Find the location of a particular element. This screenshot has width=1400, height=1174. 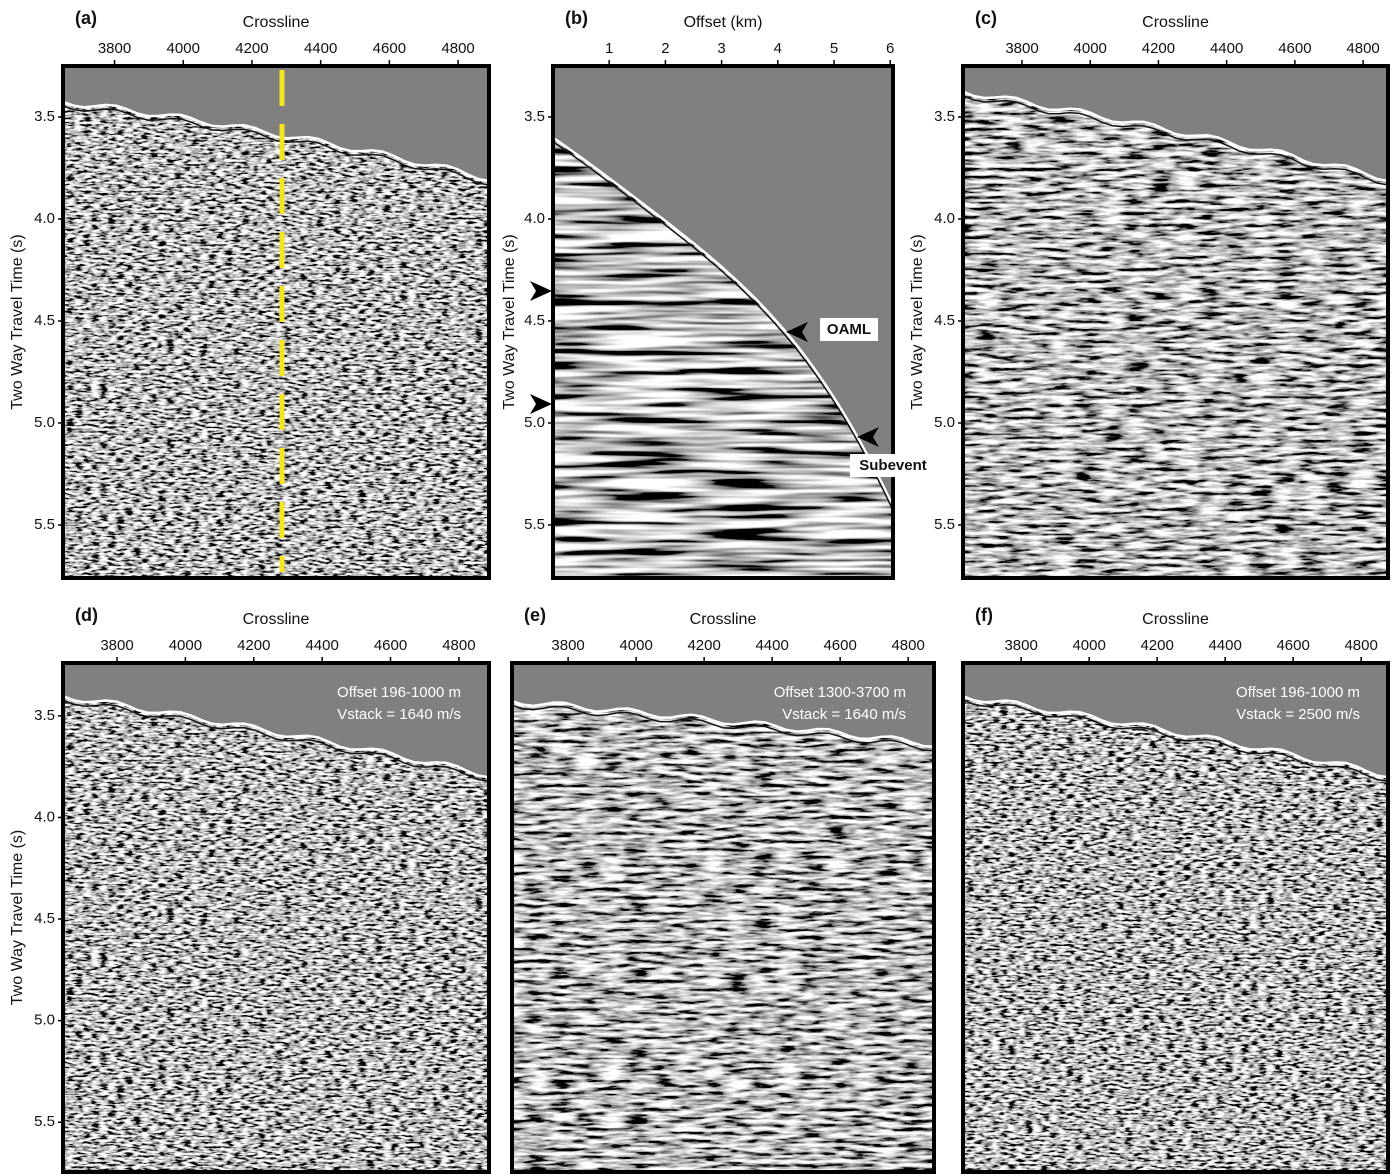

x-tick-label: 4 is located at coordinates (778, 48).